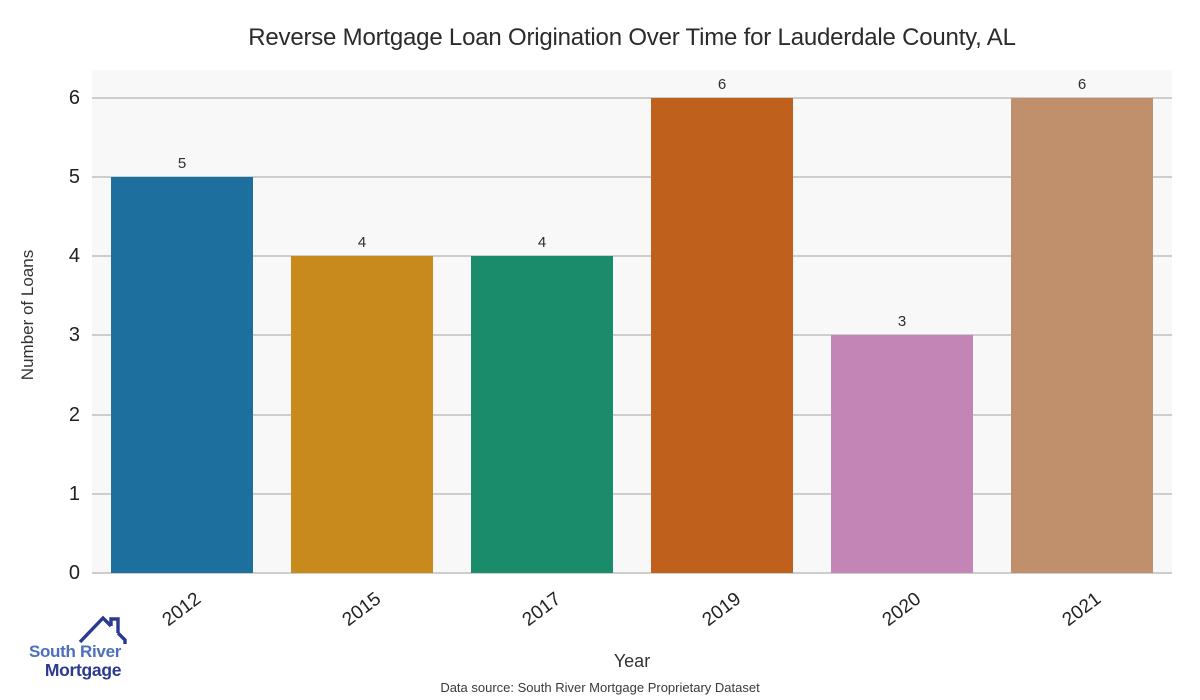 Image resolution: width=1200 pixels, height=700 pixels. What do you see at coordinates (102, 629) in the screenshot?
I see `house-roof-icon` at bounding box center [102, 629].